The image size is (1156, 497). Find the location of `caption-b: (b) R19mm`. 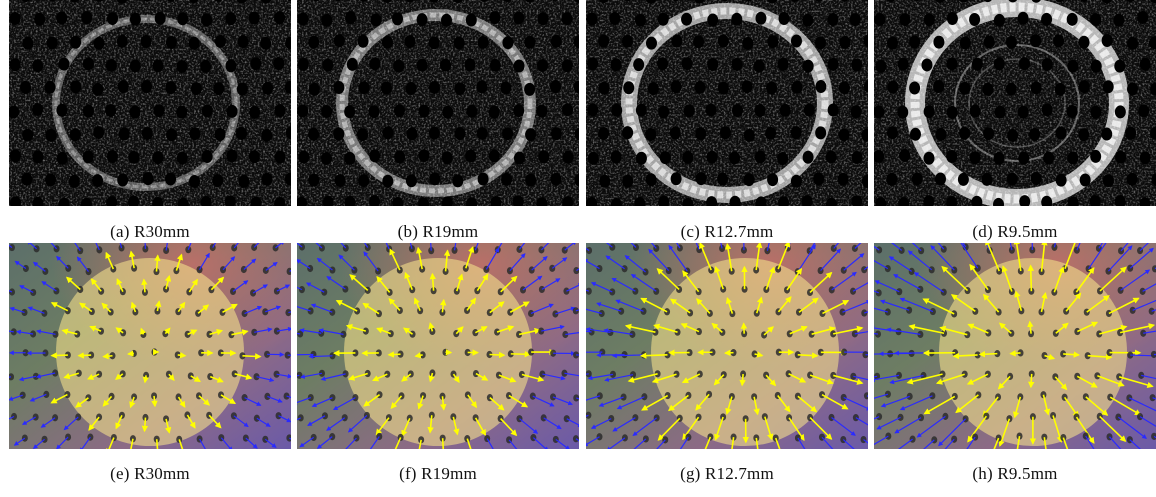

caption-b: (b) R19mm is located at coordinates (438, 232).